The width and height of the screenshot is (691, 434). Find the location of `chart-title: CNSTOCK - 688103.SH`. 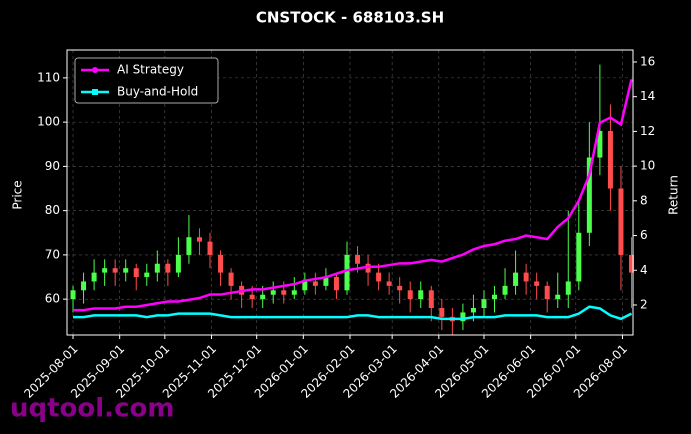

chart-title: CNSTOCK - 688103.SH is located at coordinates (350, 18).